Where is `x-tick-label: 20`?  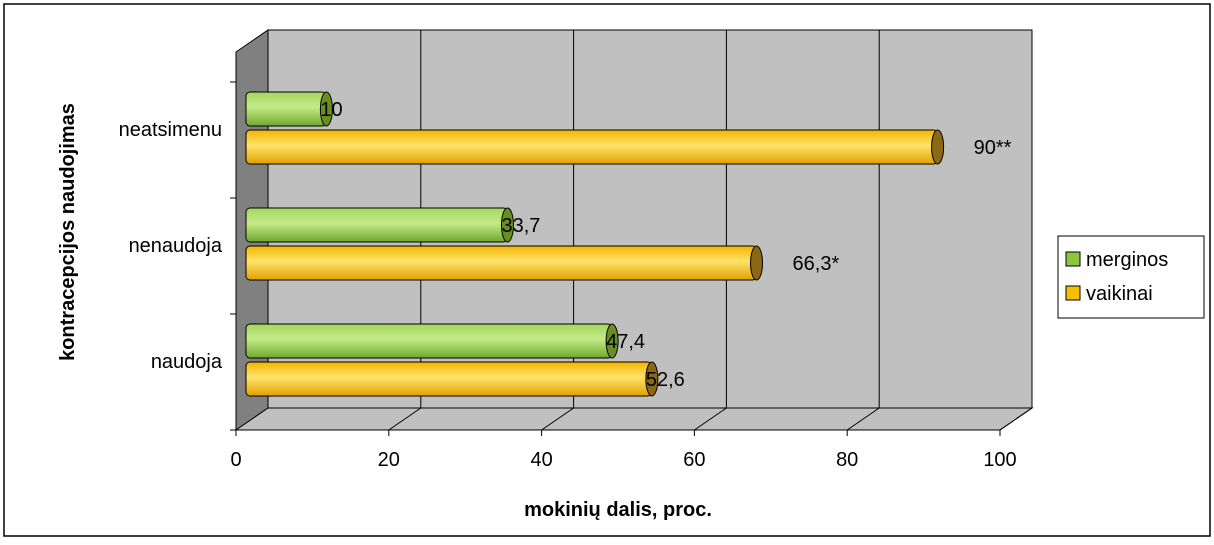
x-tick-label: 20 is located at coordinates (389, 460).